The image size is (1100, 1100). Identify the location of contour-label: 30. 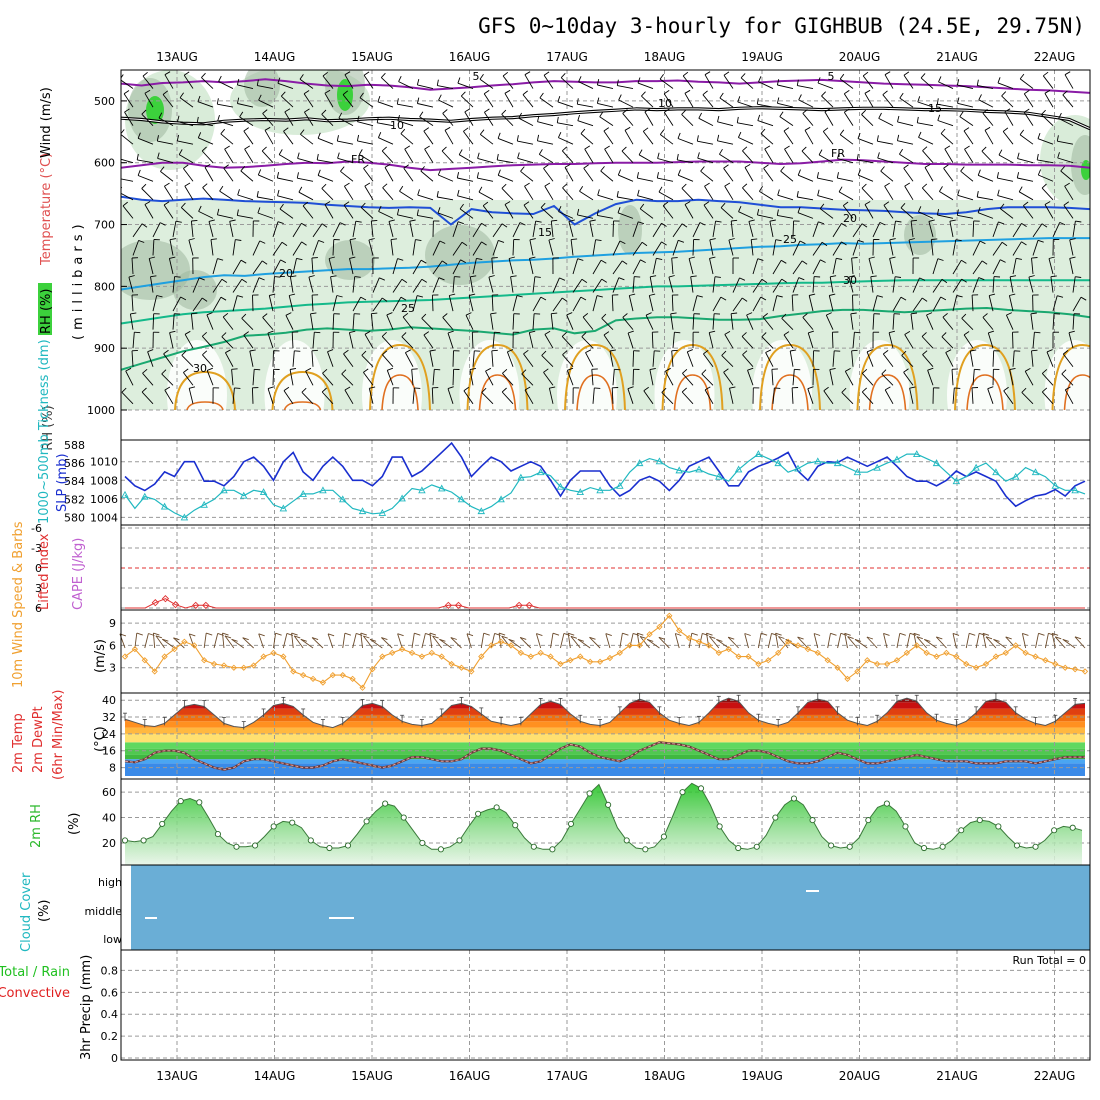
(850, 280).